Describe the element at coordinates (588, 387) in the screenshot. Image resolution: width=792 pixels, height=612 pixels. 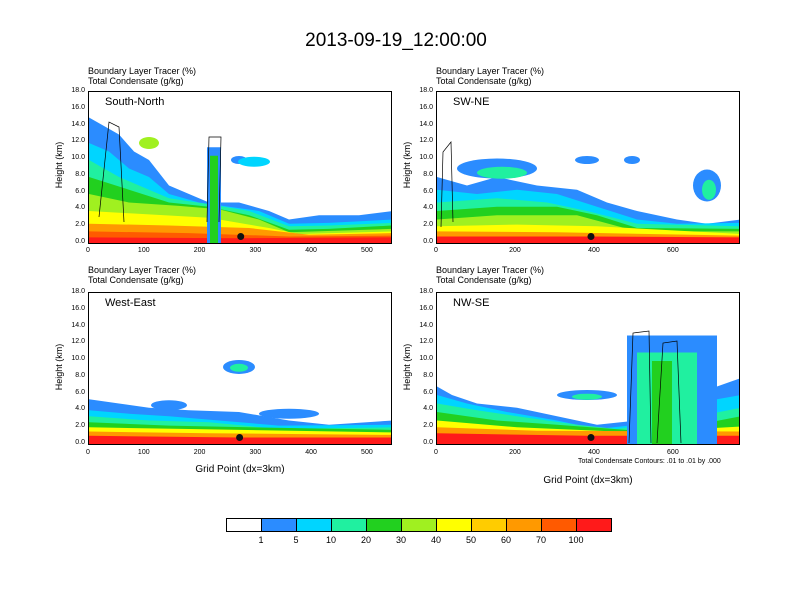
I see `panel-nwse-plot` at that location.